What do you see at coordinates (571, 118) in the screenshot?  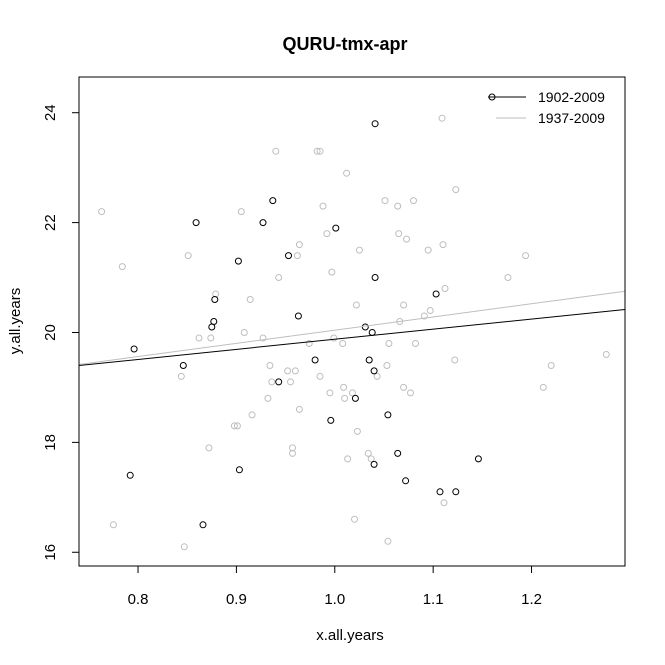 I see `legend-label-1937-2009: 1937-2009` at bounding box center [571, 118].